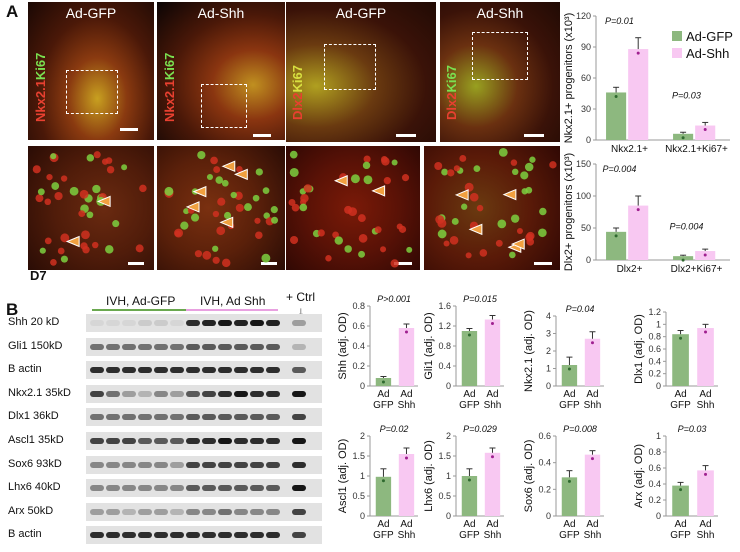  I want to click on blot-row-label: B actin, so click(25, 369).